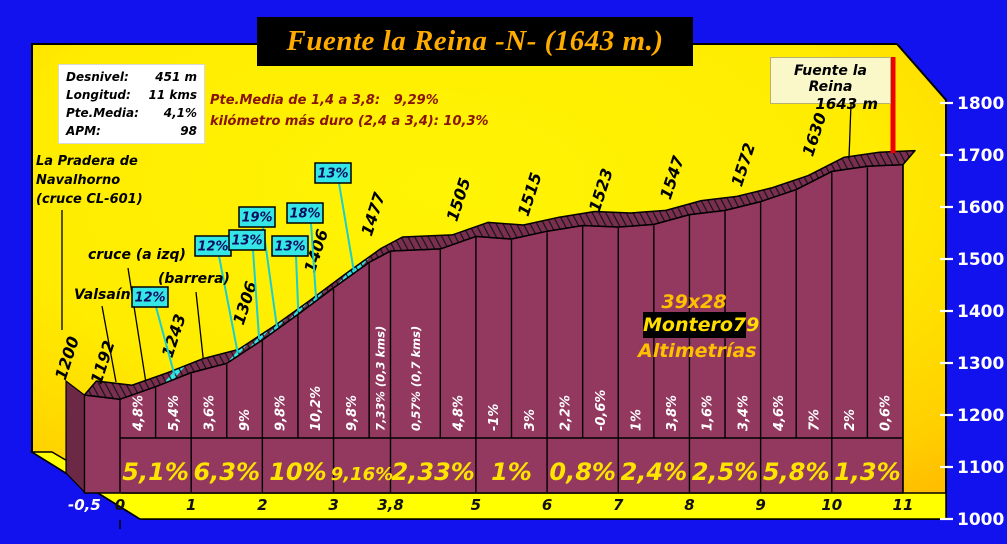 The image size is (1007, 544). I want to click on y-tick-label: 1500, so click(980, 260).